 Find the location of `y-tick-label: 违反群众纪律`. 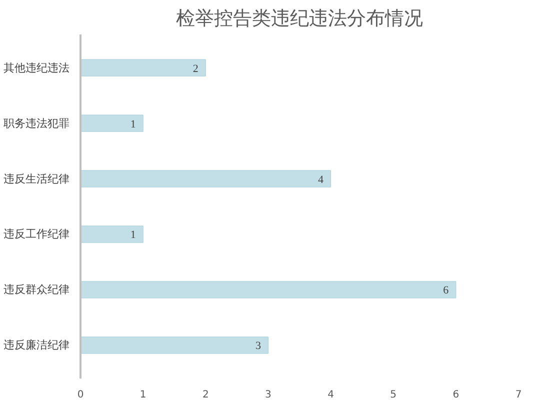

y-tick-label: 违反群众纪律 is located at coordinates (37, 289).